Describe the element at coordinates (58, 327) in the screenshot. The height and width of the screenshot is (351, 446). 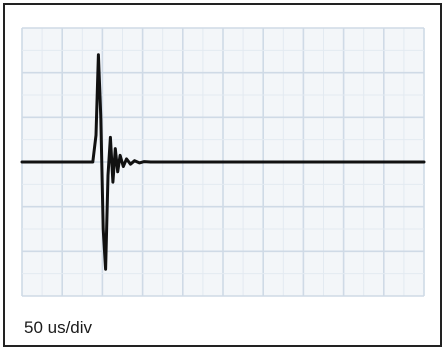
I see `timebase-label: 50 us/div` at that location.